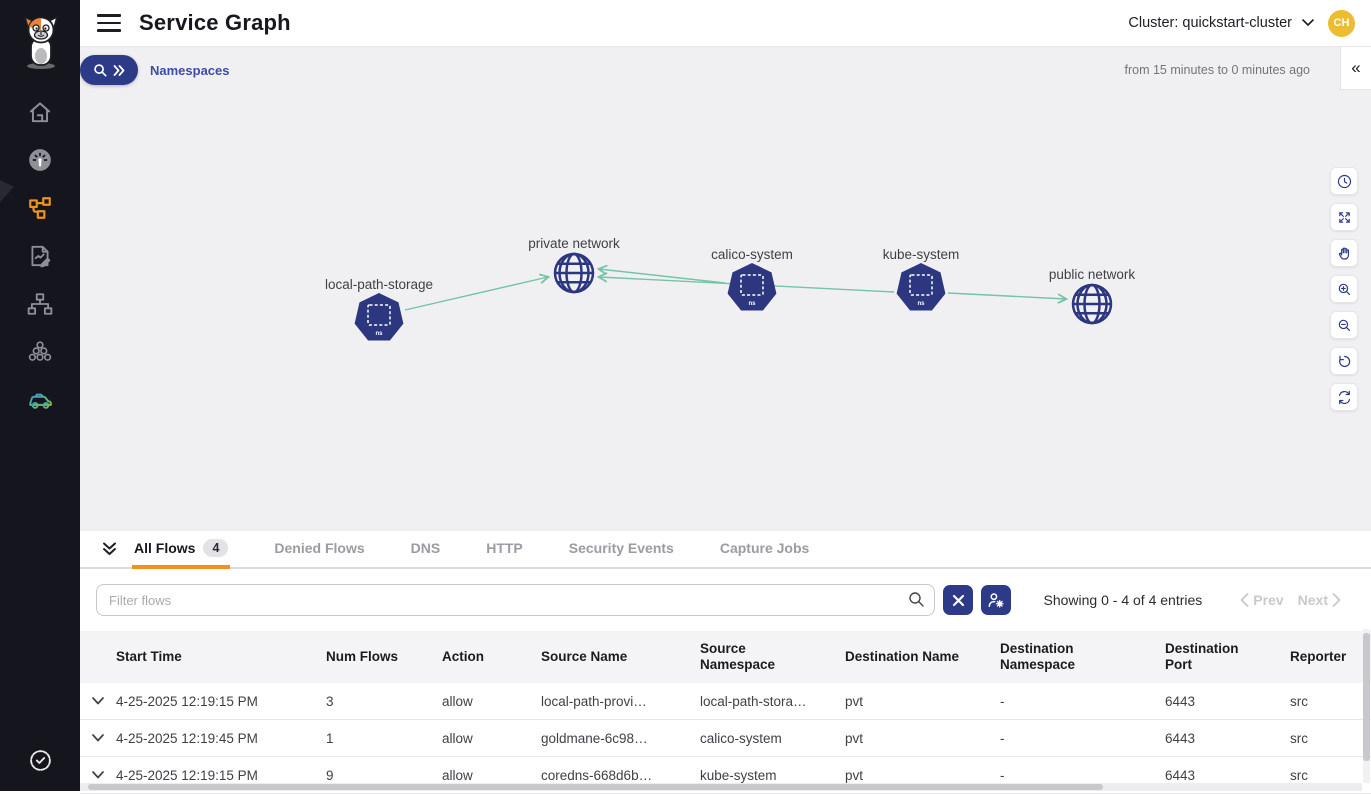 The image size is (1371, 794). I want to click on double-chevron-right-icon, so click(119, 70).